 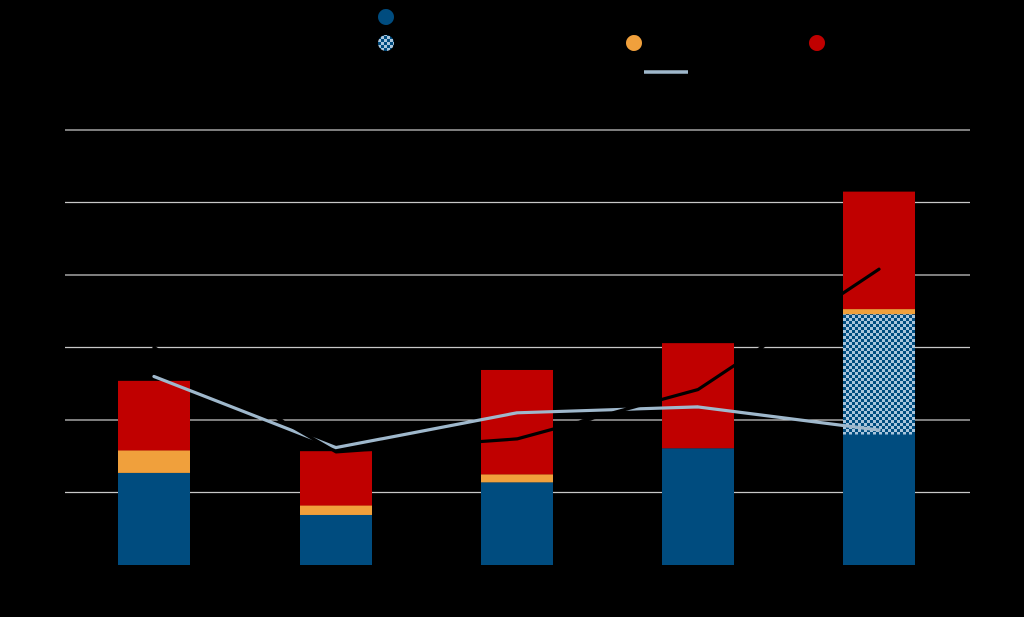 I want to click on legend, so click(x=601, y=41).